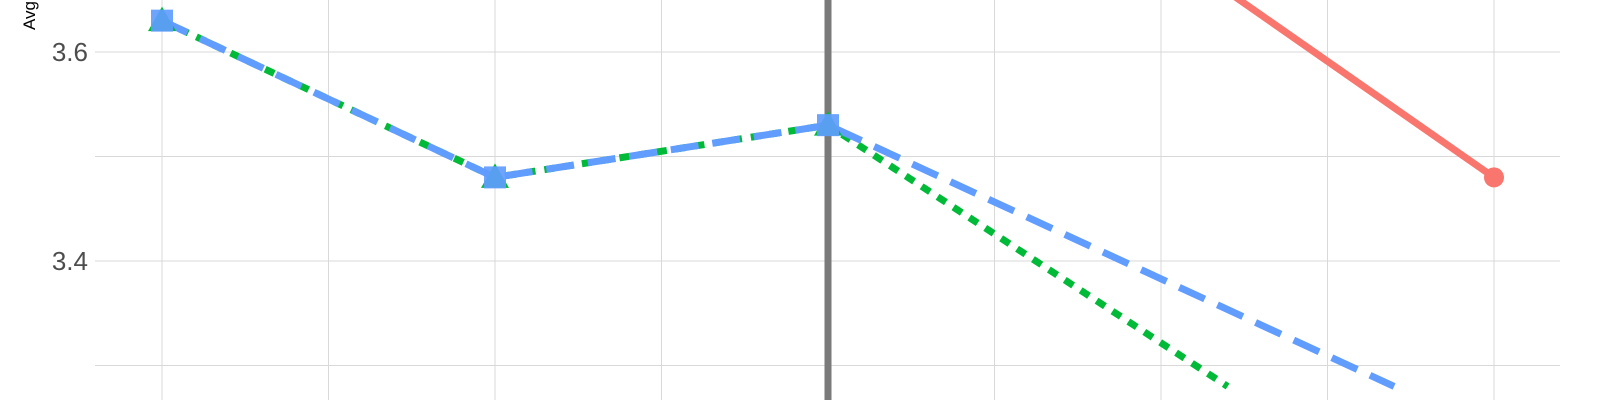 This screenshot has width=1600, height=400. Describe the element at coordinates (1494, 177) in the screenshot. I see `data-point-circle` at that location.